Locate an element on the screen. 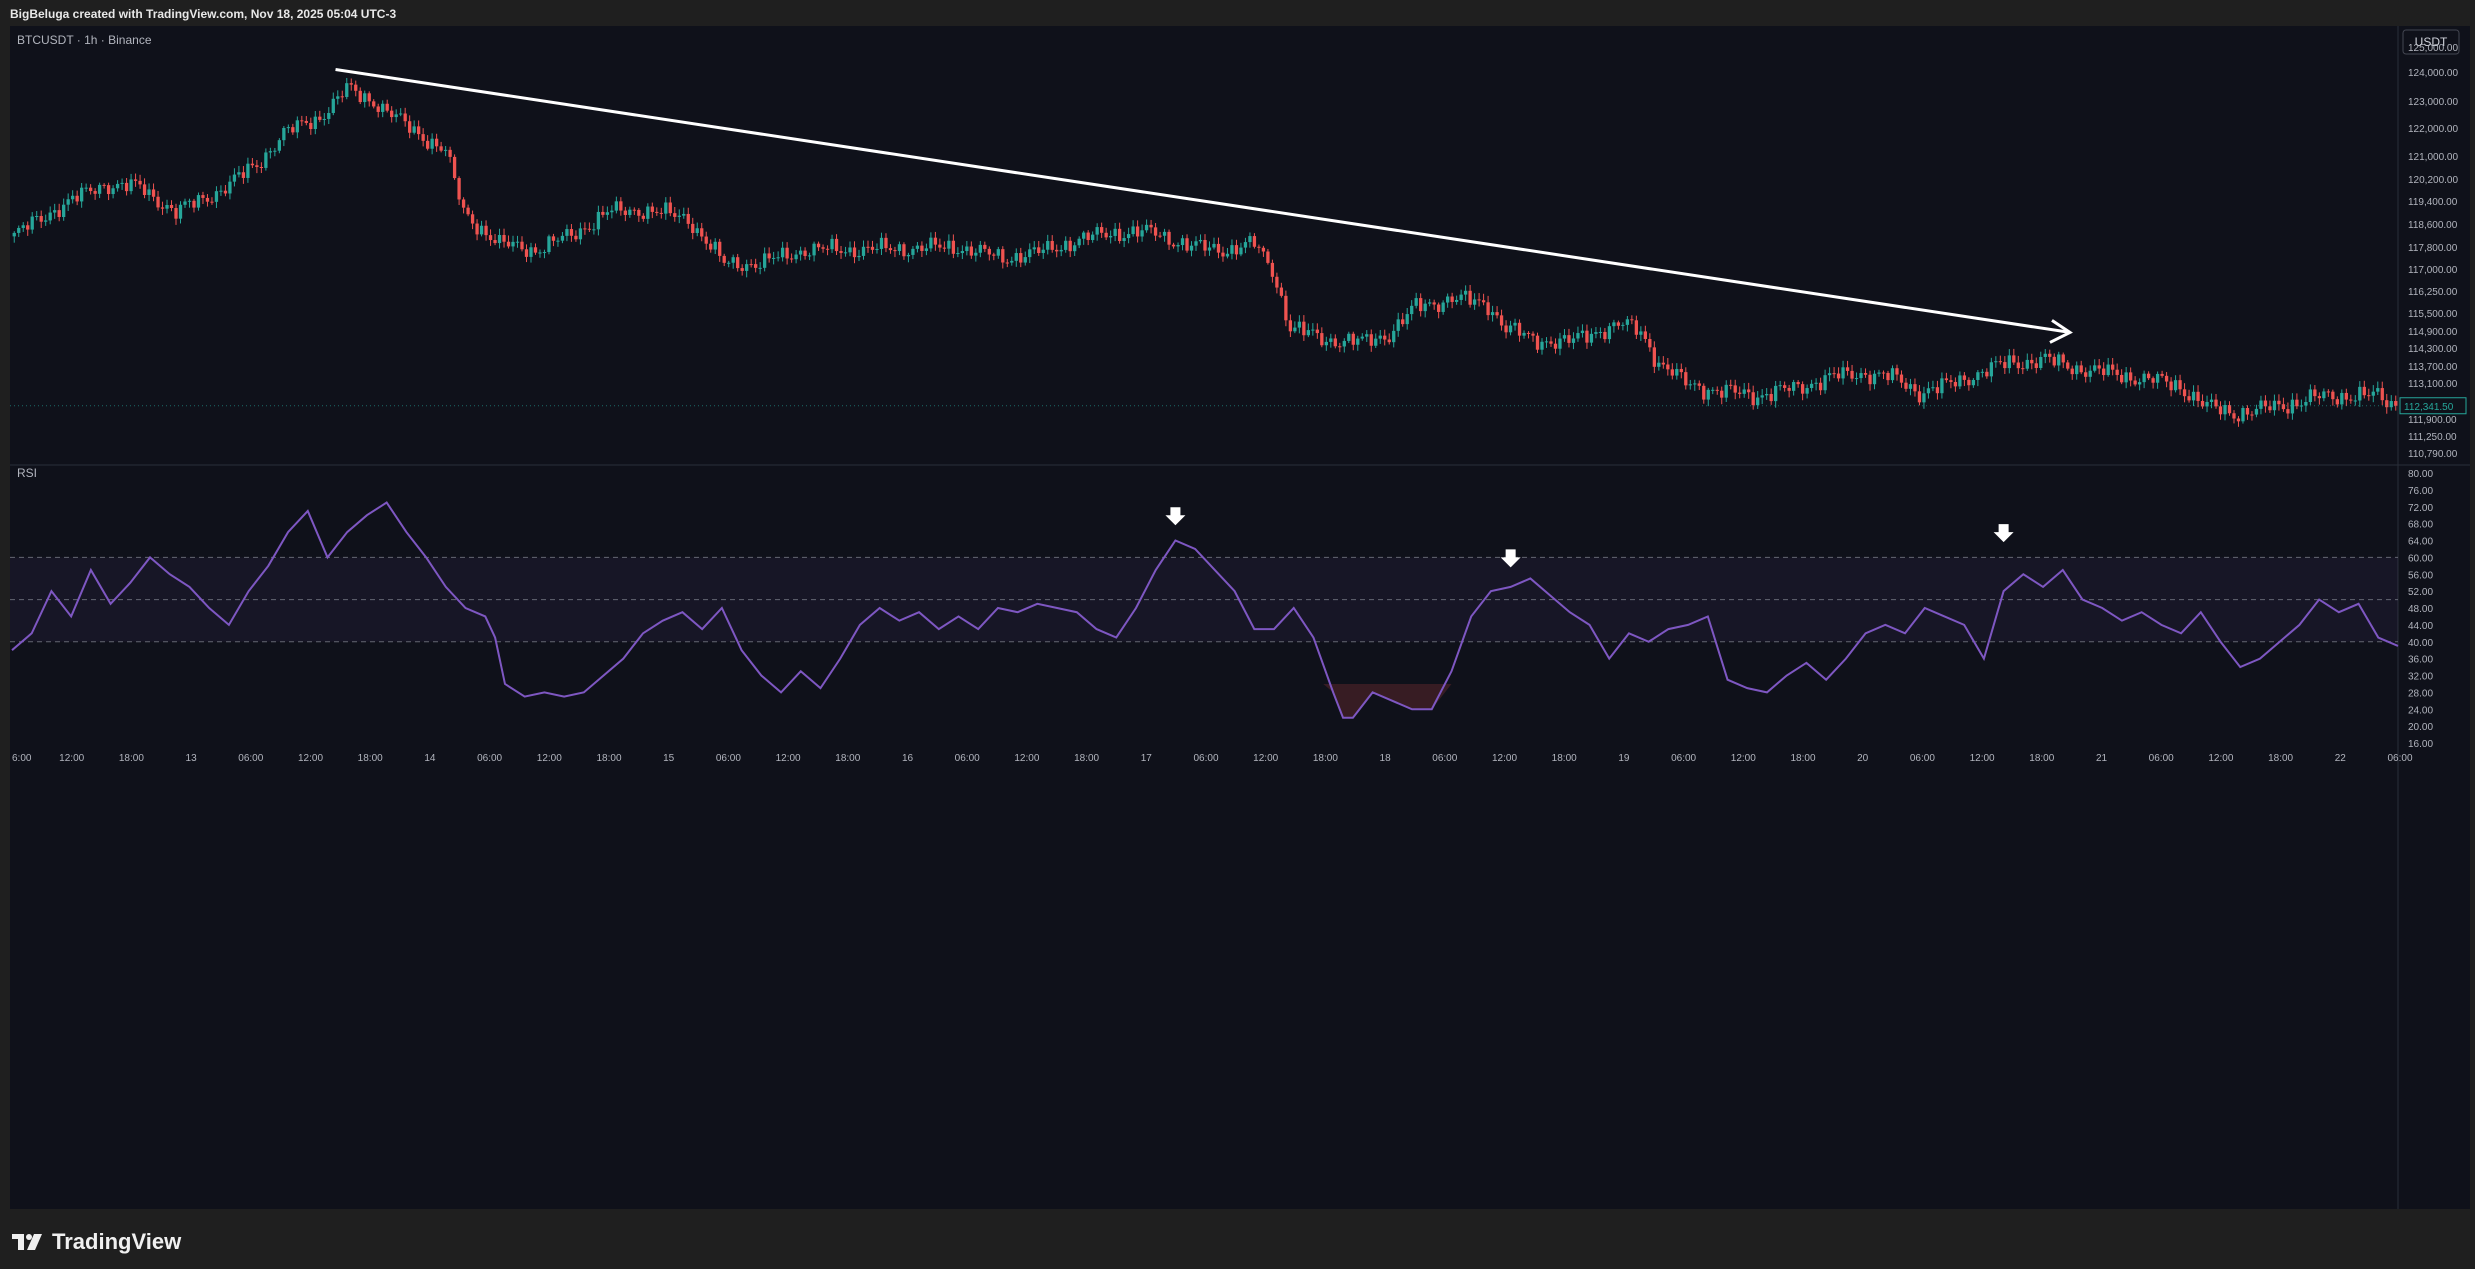 The image size is (2475, 1269). symbol-label: BTCUSDT · 1h · Binance is located at coordinates (84, 40).